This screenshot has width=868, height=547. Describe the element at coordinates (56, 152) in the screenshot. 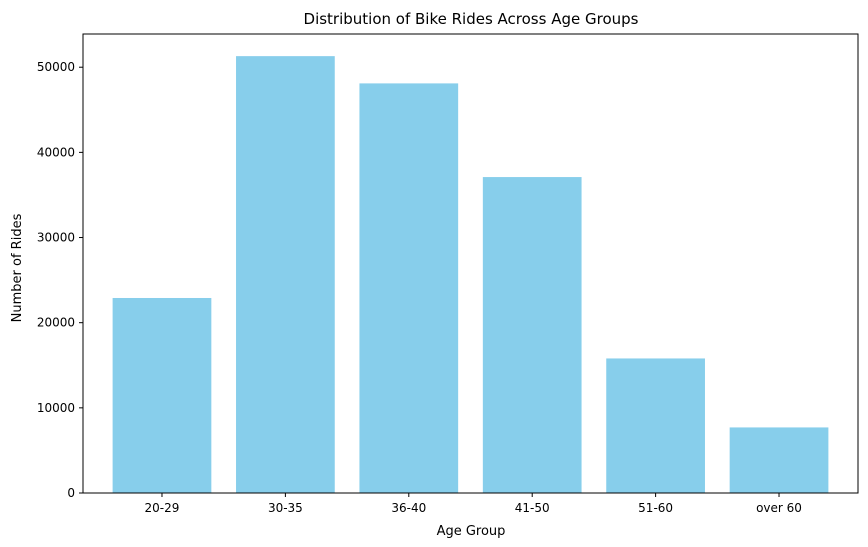

I see `y-tick-label: 40000` at that location.